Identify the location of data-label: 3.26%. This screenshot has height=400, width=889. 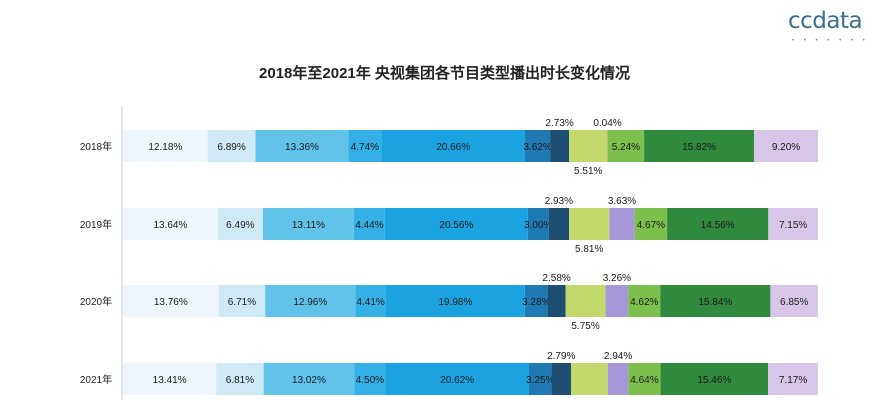
(617, 278).